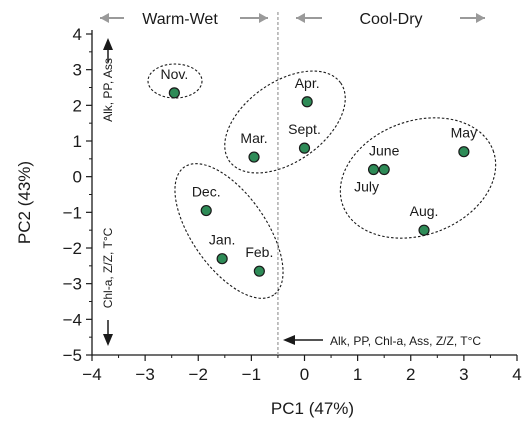  What do you see at coordinates (289, 340) in the screenshot?
I see `left-arrow-head` at bounding box center [289, 340].